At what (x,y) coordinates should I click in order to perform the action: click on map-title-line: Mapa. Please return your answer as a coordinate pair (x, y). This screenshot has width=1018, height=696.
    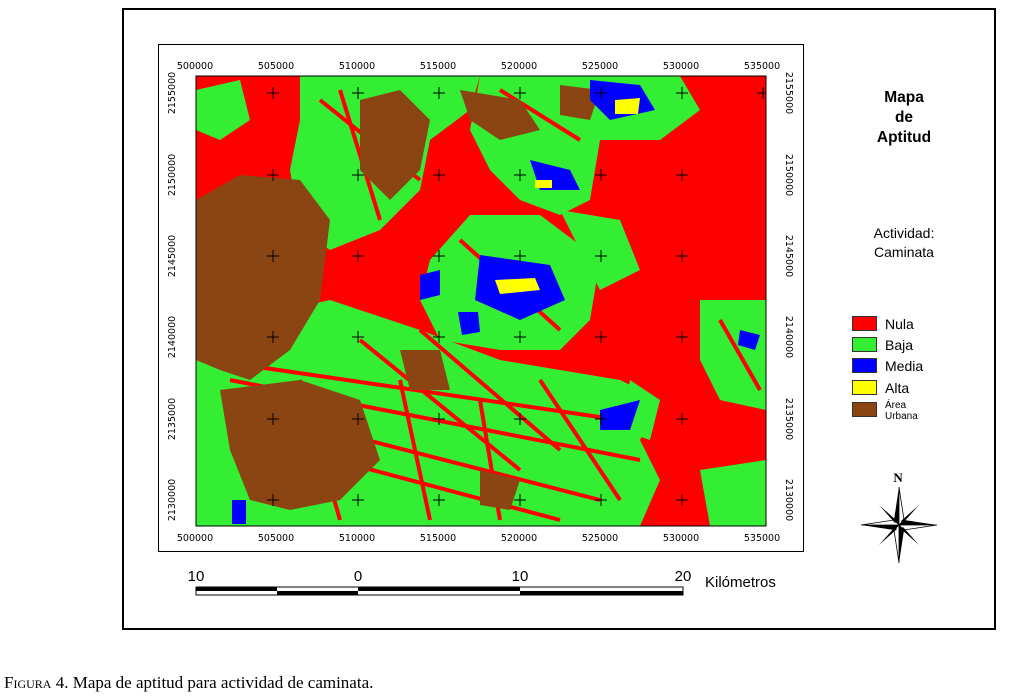
    Looking at the image, I should click on (904, 97).